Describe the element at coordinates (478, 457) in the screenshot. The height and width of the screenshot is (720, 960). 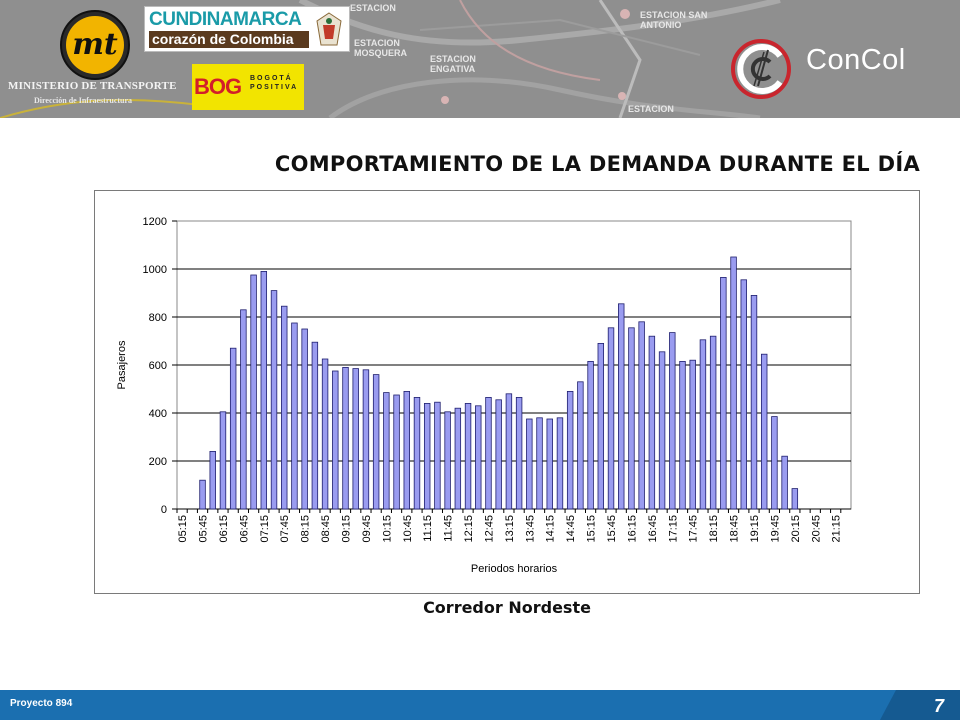
I see `bar-12:30` at that location.